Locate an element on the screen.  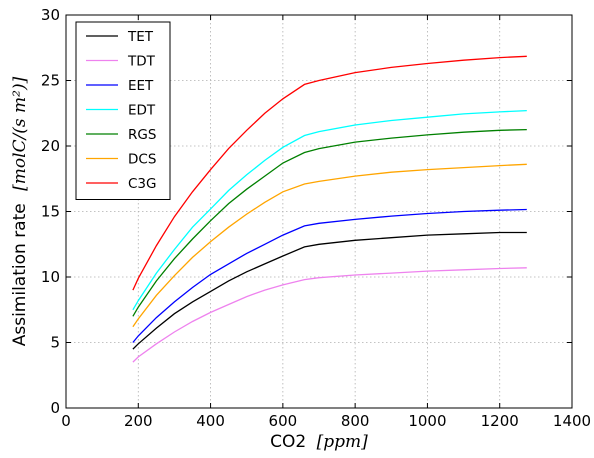
y-axis-label: Assimilation rate [molC/(s m²)] is located at coordinates (20, 211).